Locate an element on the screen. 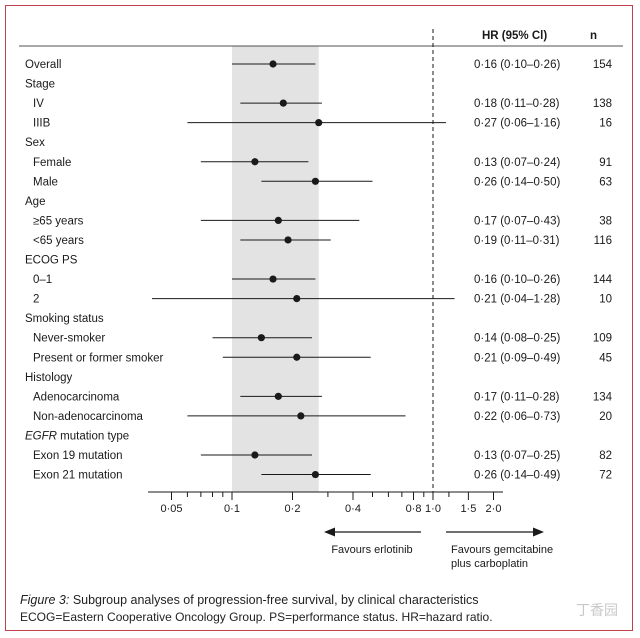  row-label: ≥65 years is located at coordinates (58, 221).